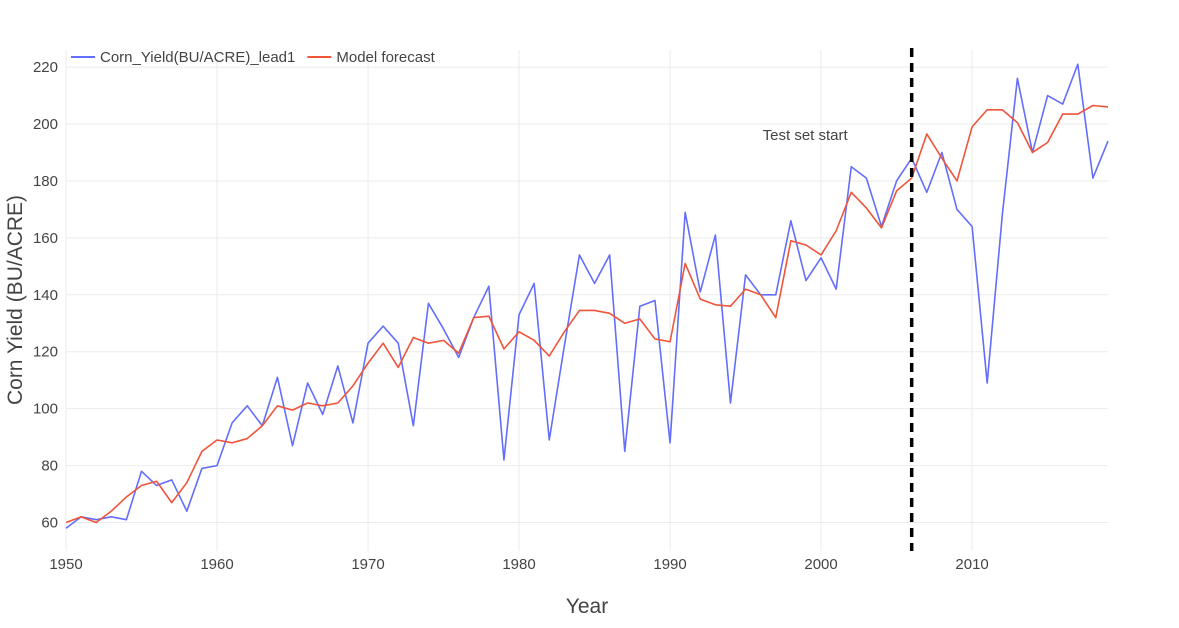 Image resolution: width=1179 pixels, height=628 pixels. Describe the element at coordinates (49, 523) in the screenshot. I see `y-tick-label: 60` at that location.